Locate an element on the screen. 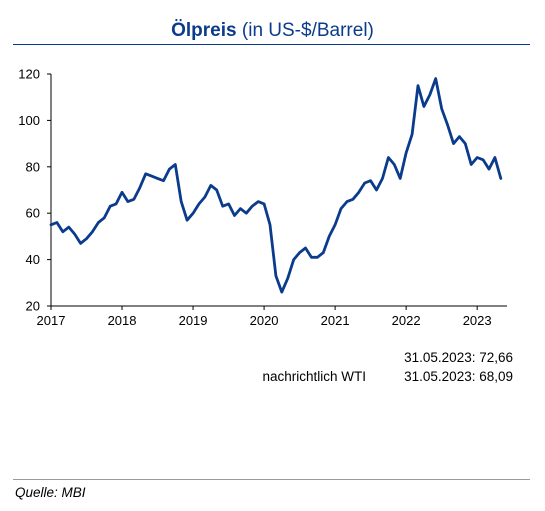 The width and height of the screenshot is (545, 511). wti-price-value: 31.05.2023: 68,09 is located at coordinates (458, 376).